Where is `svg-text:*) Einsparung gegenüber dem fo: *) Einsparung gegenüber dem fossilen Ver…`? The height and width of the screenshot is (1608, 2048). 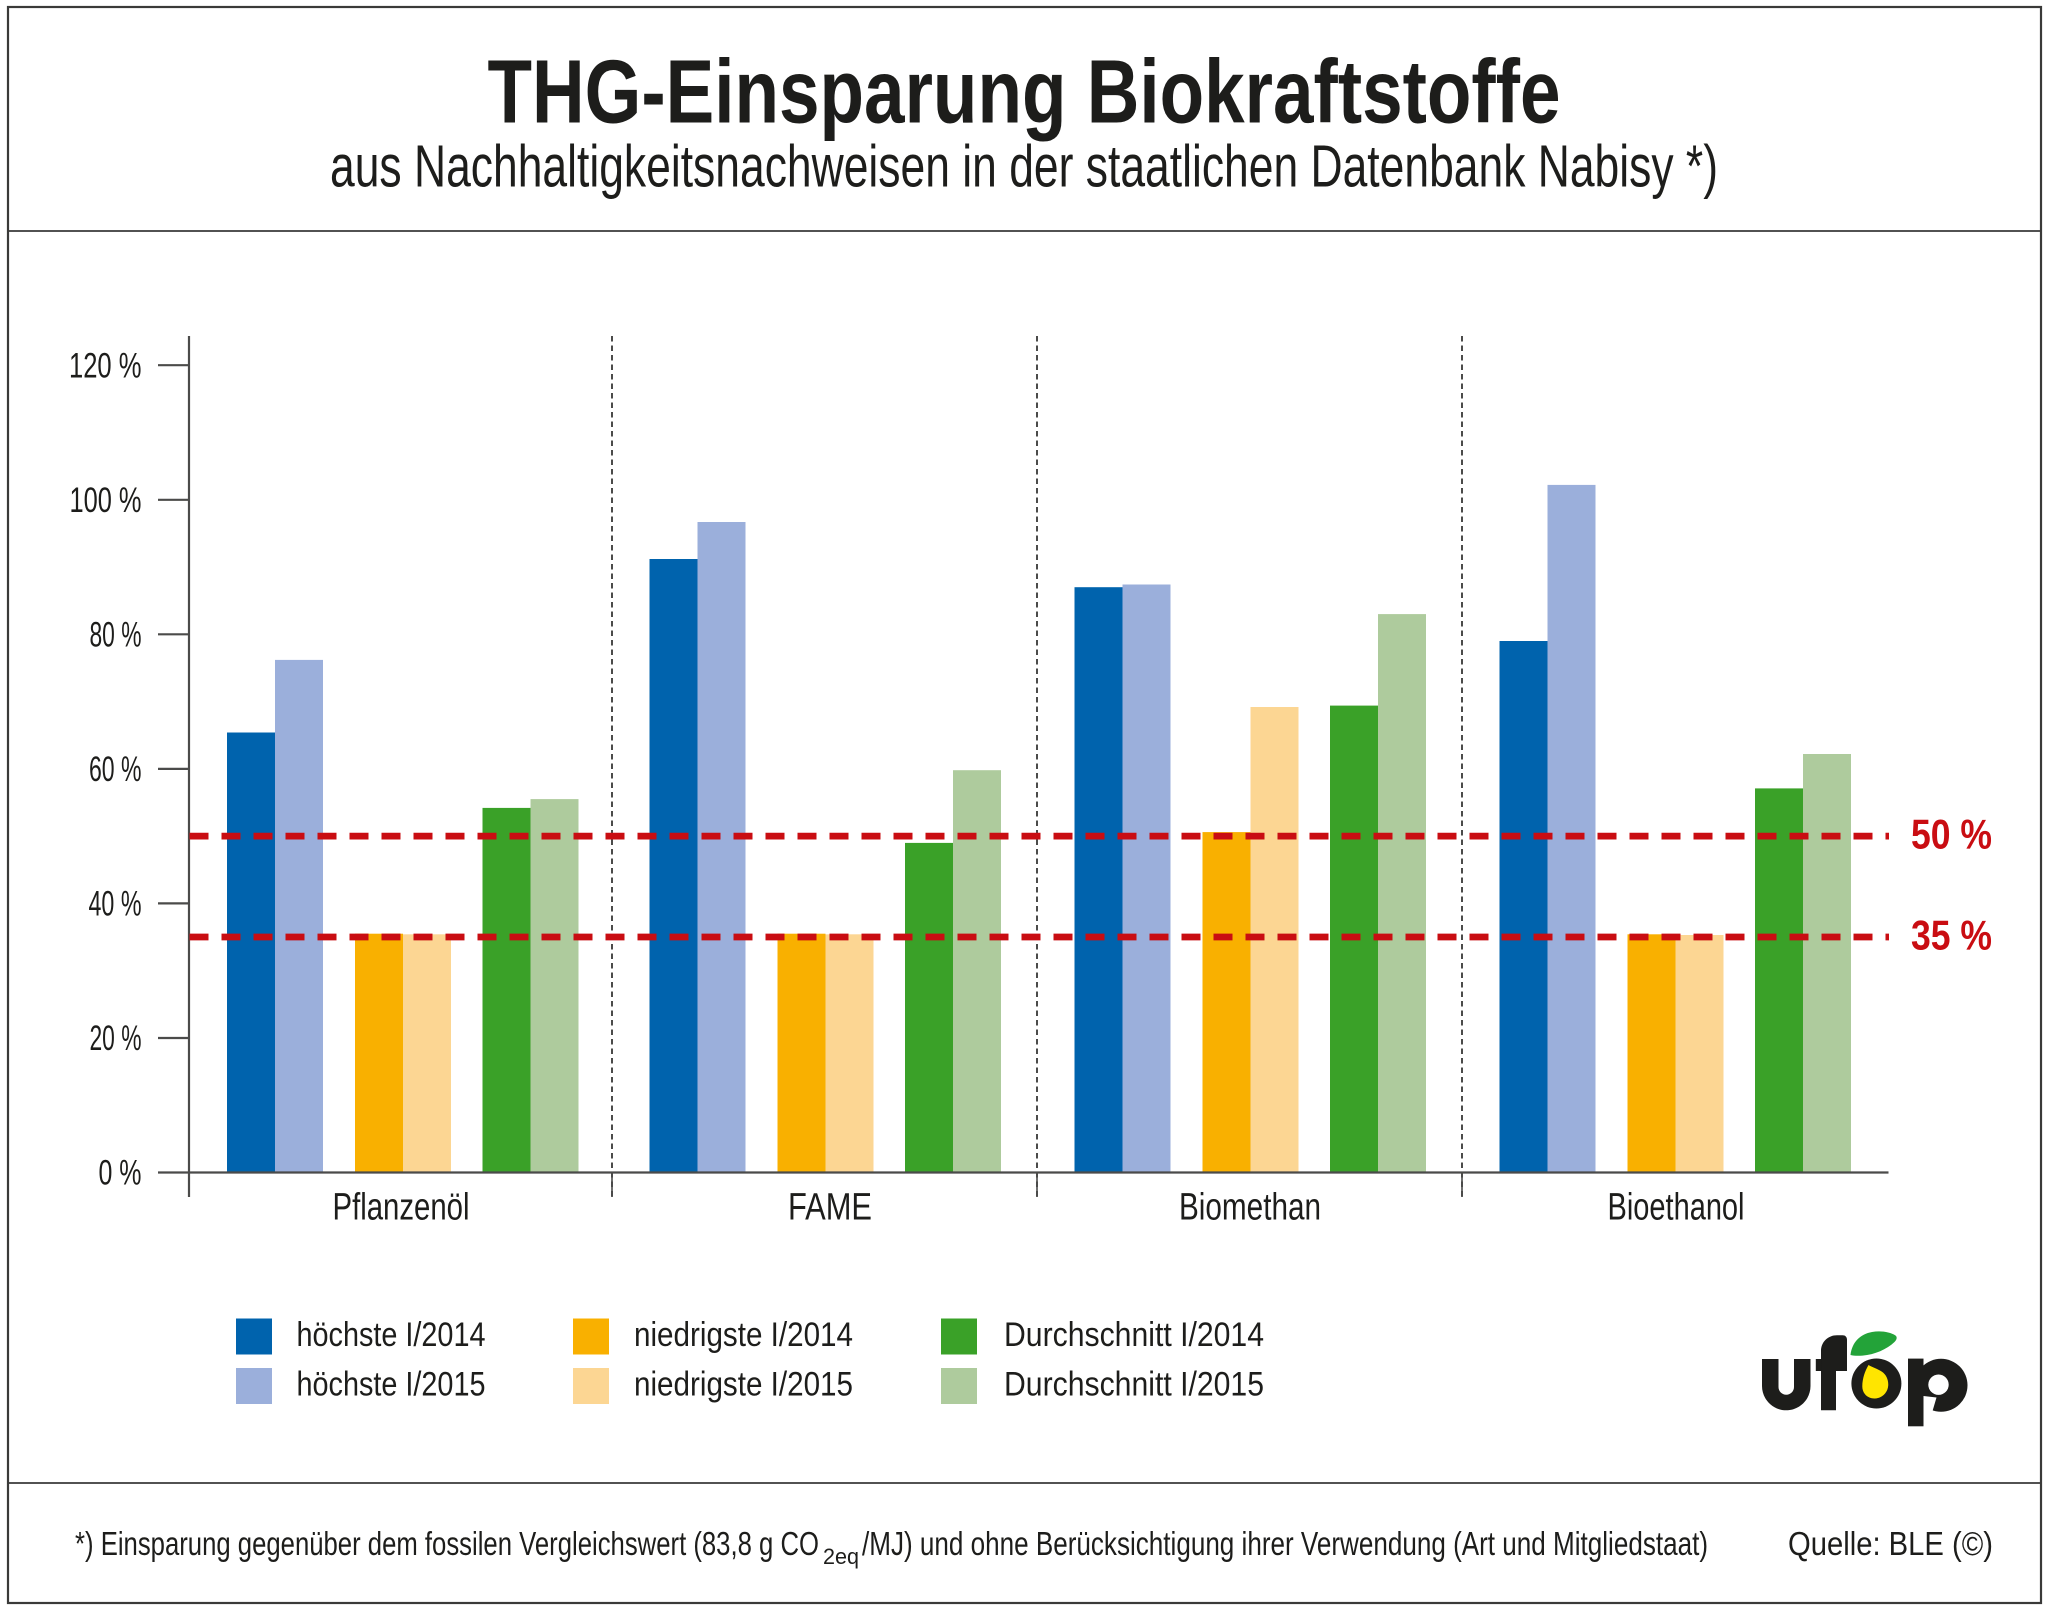 svg-text:*) Einsparung gegenüber dem fo: *) Einsparung gegenüber dem fossilen Ver… is located at coordinates (447, 1543).